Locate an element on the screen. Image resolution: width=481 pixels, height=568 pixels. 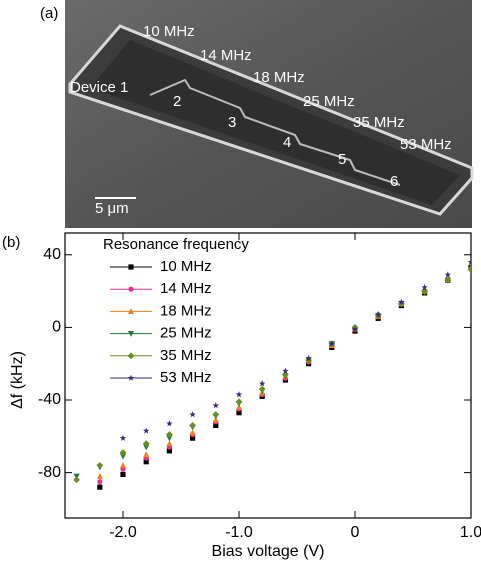
panel-label: (b) is located at coordinates (11, 242).